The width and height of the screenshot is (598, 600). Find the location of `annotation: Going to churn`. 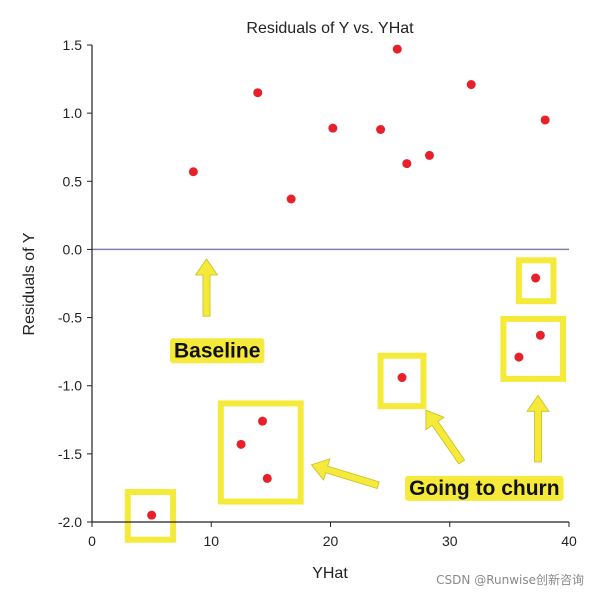

annotation: Going to churn is located at coordinates (484, 488).